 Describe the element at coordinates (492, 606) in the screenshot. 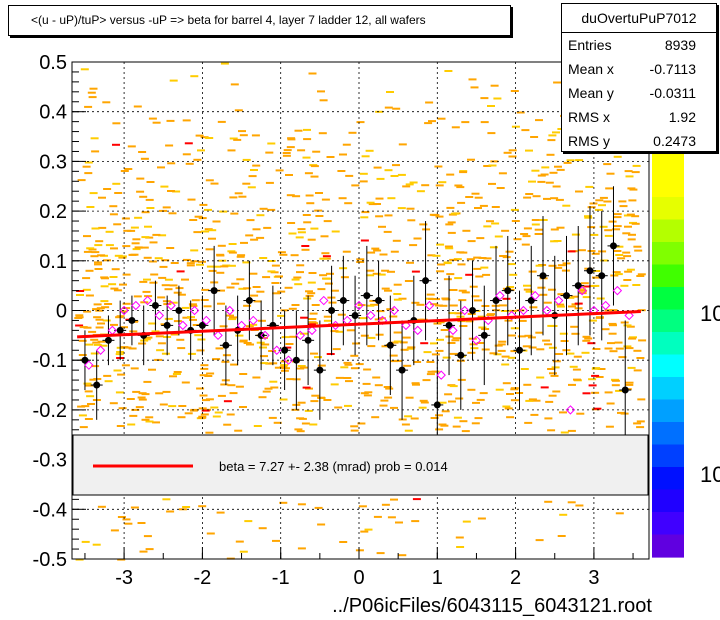

I see `x-axis-label: ../P06icFiles/6043115_6043121.root` at that location.